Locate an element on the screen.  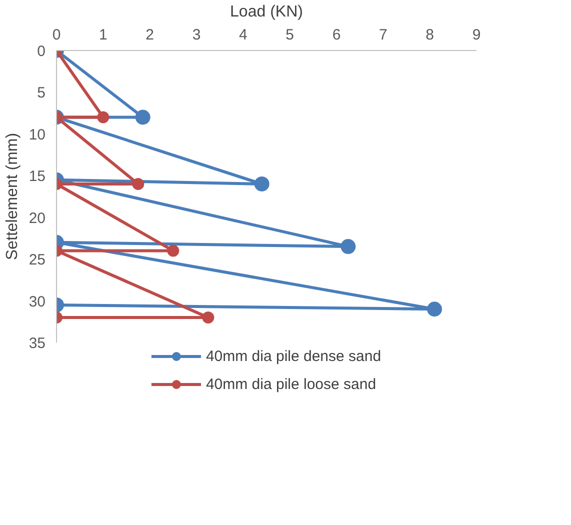
x-tick-label: 7 is located at coordinates (383, 35).